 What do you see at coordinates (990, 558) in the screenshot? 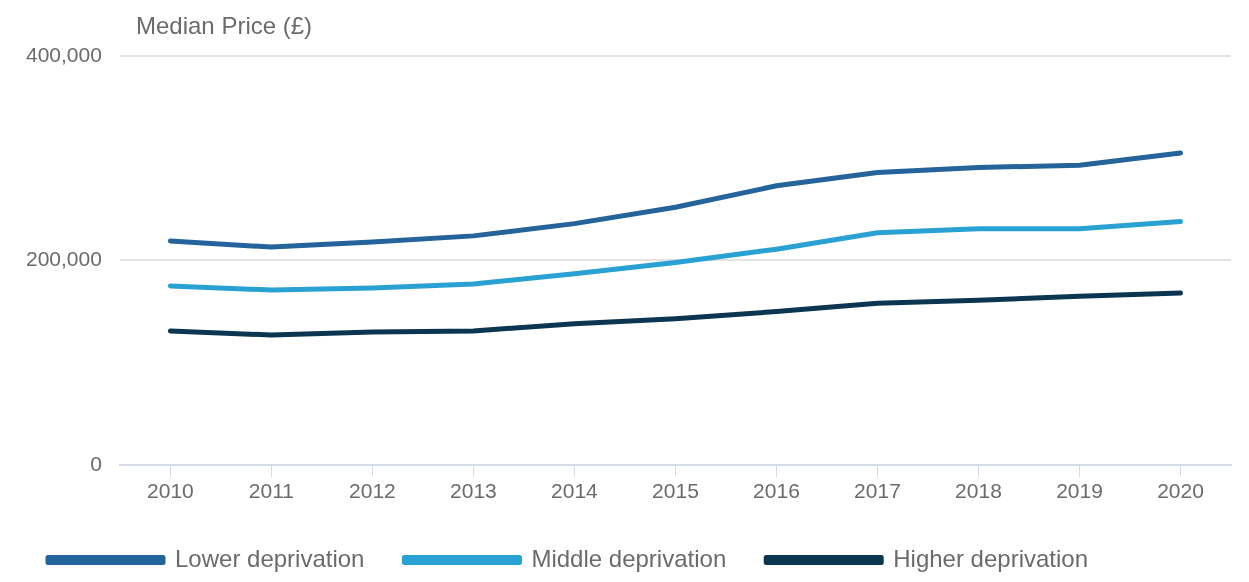
I see `legend-label: Higher deprivation` at bounding box center [990, 558].